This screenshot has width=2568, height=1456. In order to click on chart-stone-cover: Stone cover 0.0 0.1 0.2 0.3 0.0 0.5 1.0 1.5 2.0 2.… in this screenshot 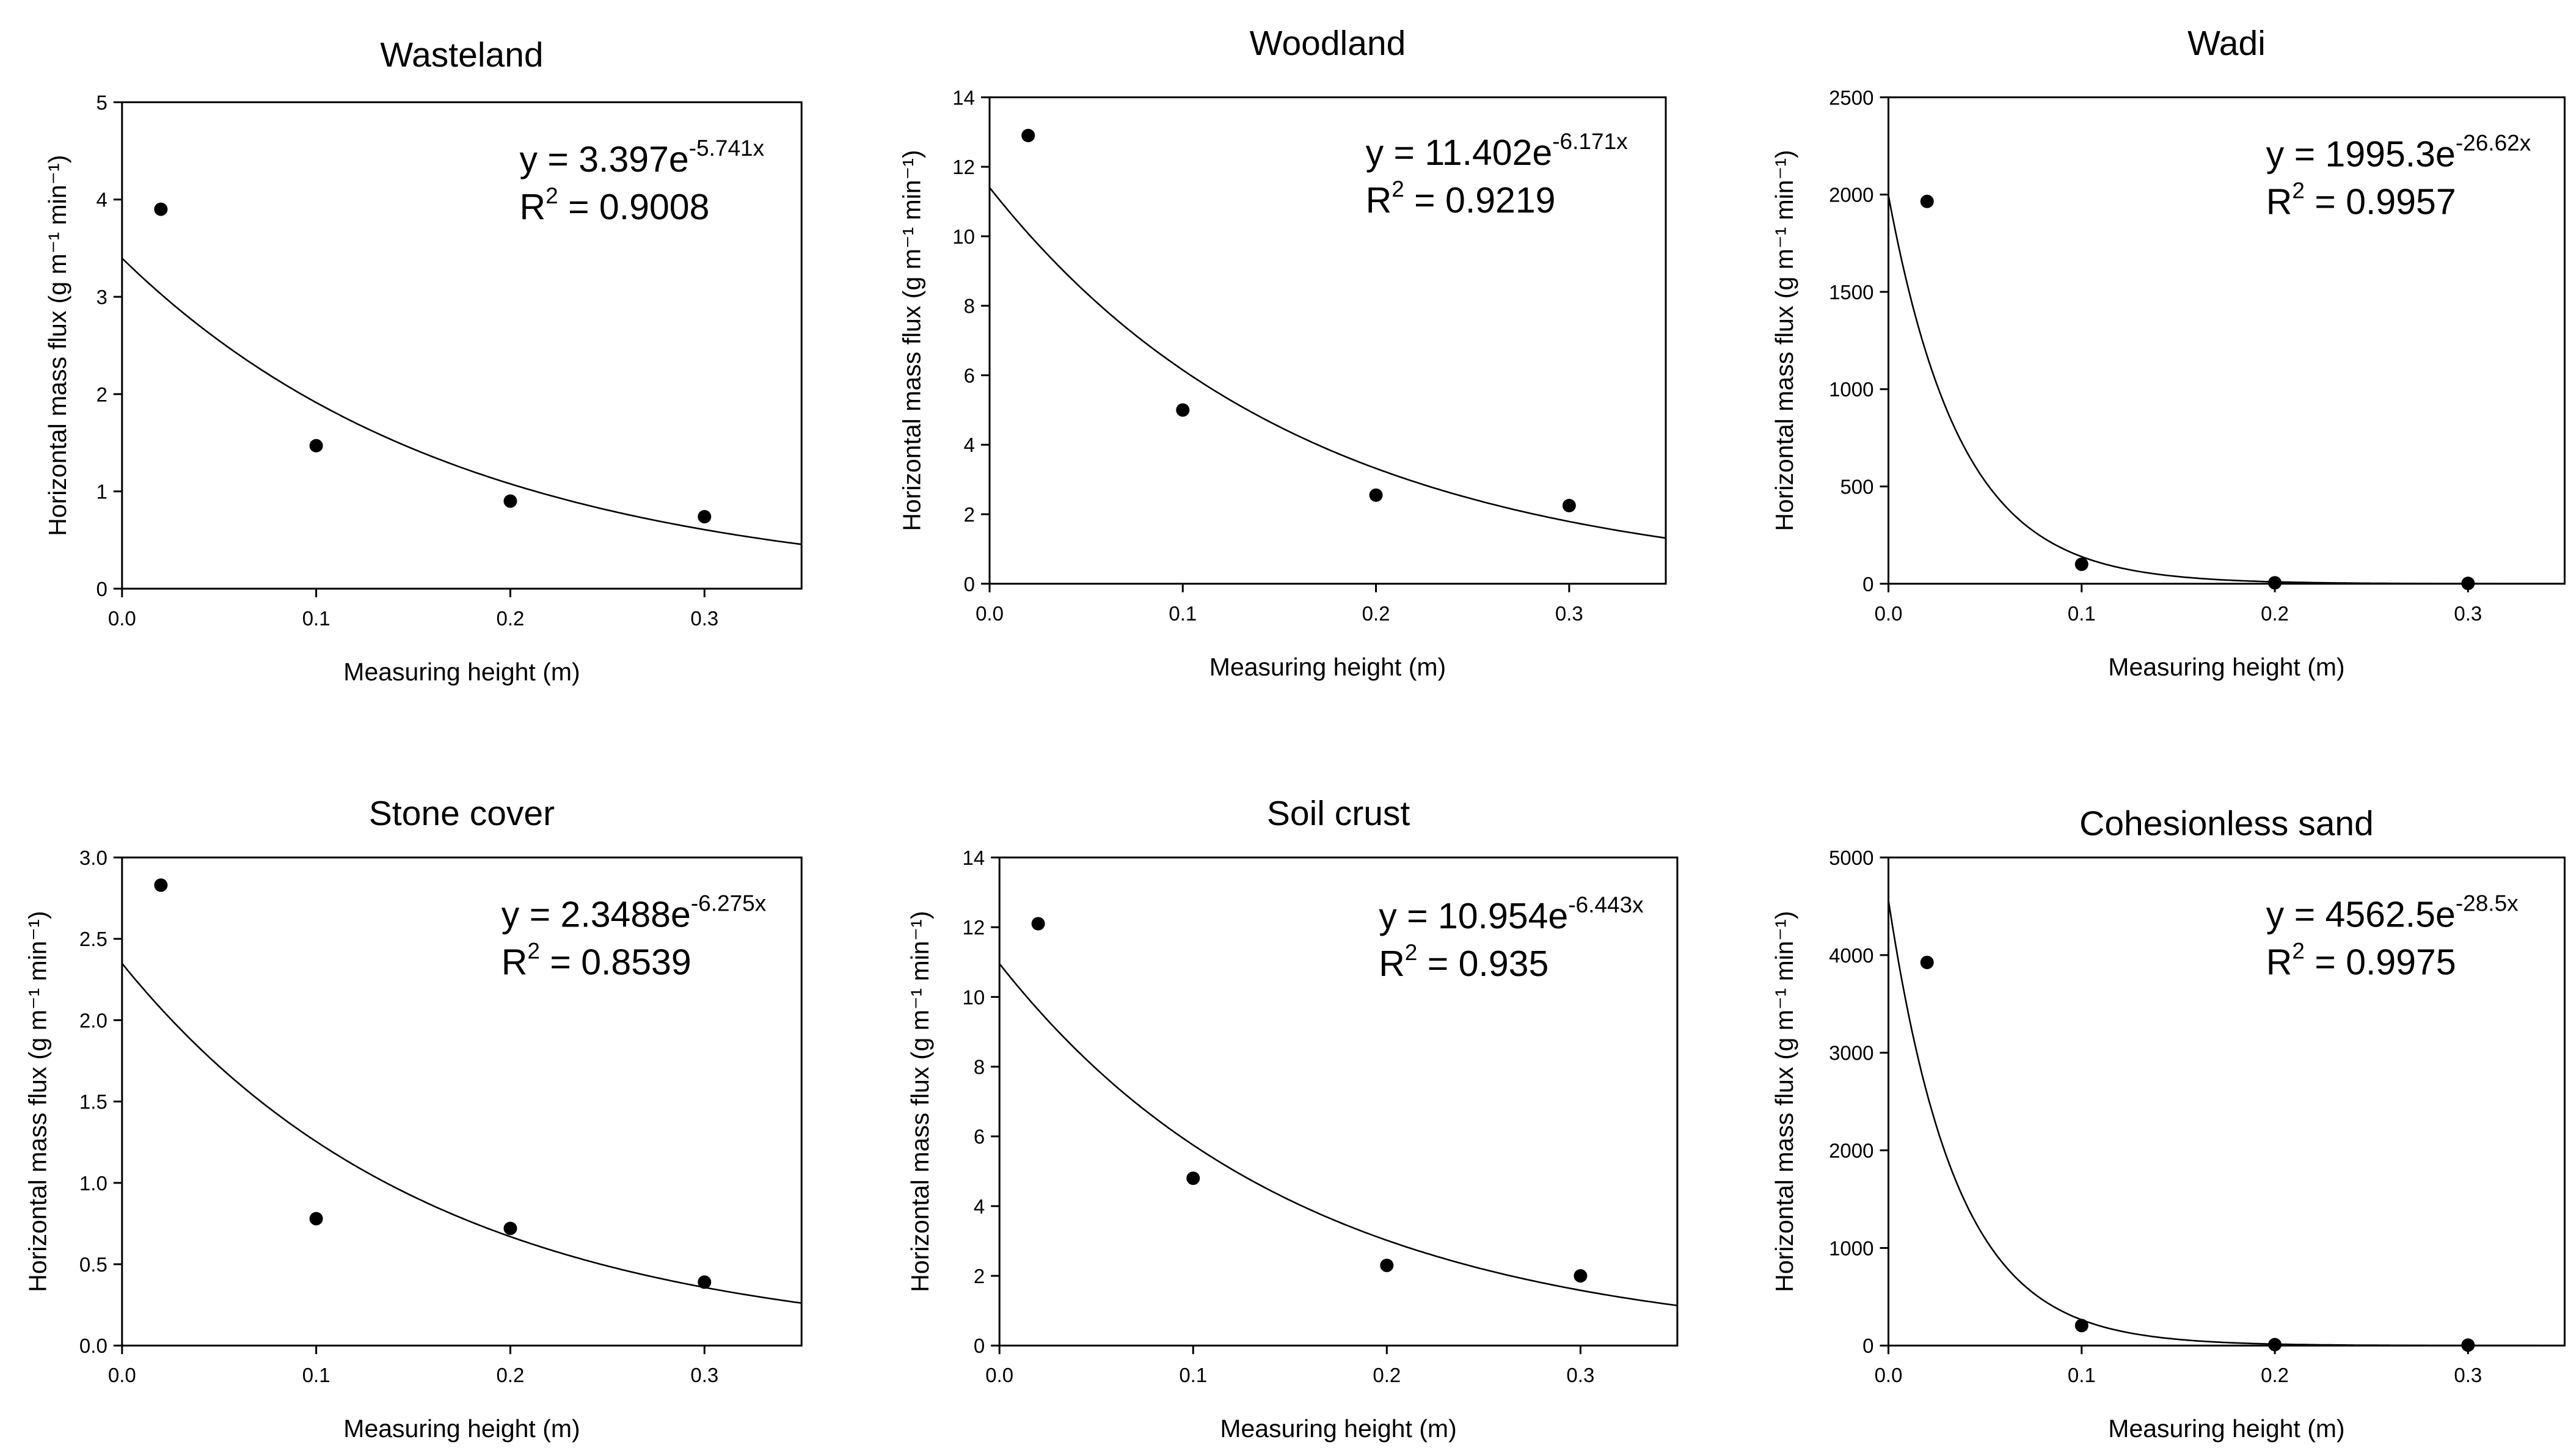, I will do `click(413, 1118)`.